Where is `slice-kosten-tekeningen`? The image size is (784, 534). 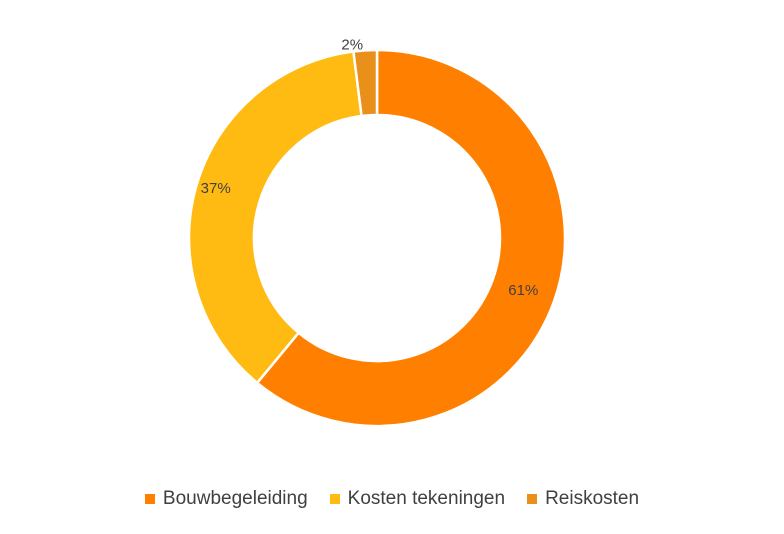
slice-kosten-tekeningen is located at coordinates (275, 217).